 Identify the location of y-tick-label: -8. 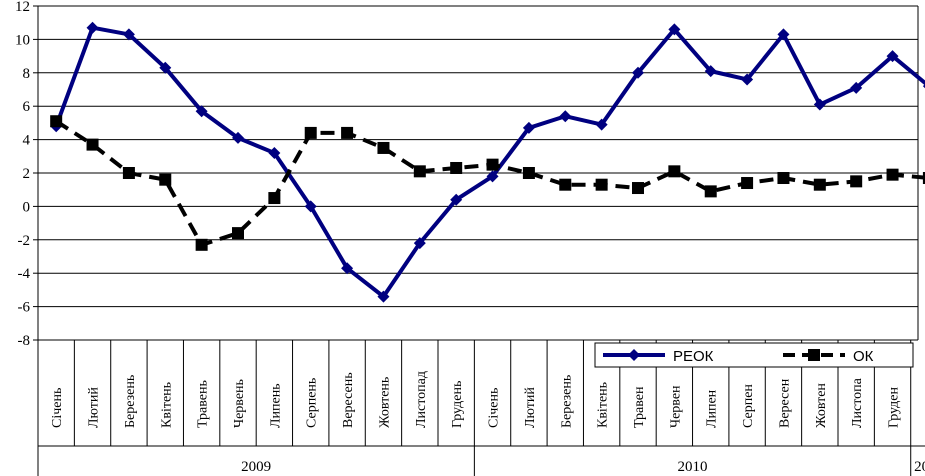
(24, 341).